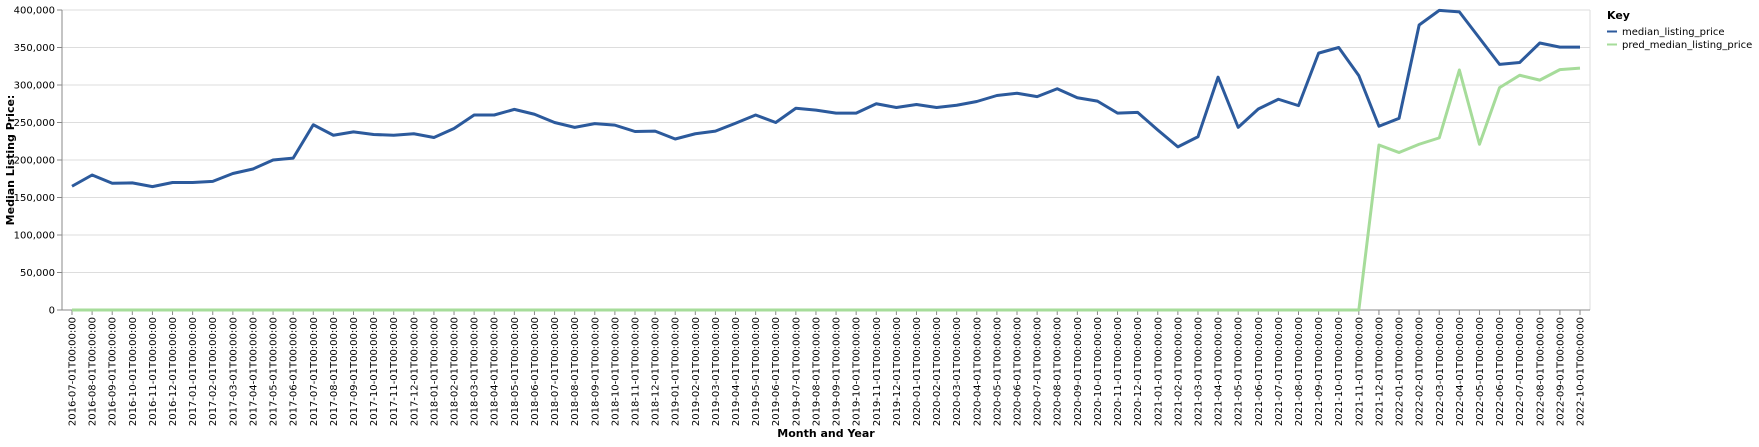 The image size is (1759, 447). Describe the element at coordinates (414, 371) in the screenshot. I see `x-tick-label: 2017-12-01T00:00:00` at that location.